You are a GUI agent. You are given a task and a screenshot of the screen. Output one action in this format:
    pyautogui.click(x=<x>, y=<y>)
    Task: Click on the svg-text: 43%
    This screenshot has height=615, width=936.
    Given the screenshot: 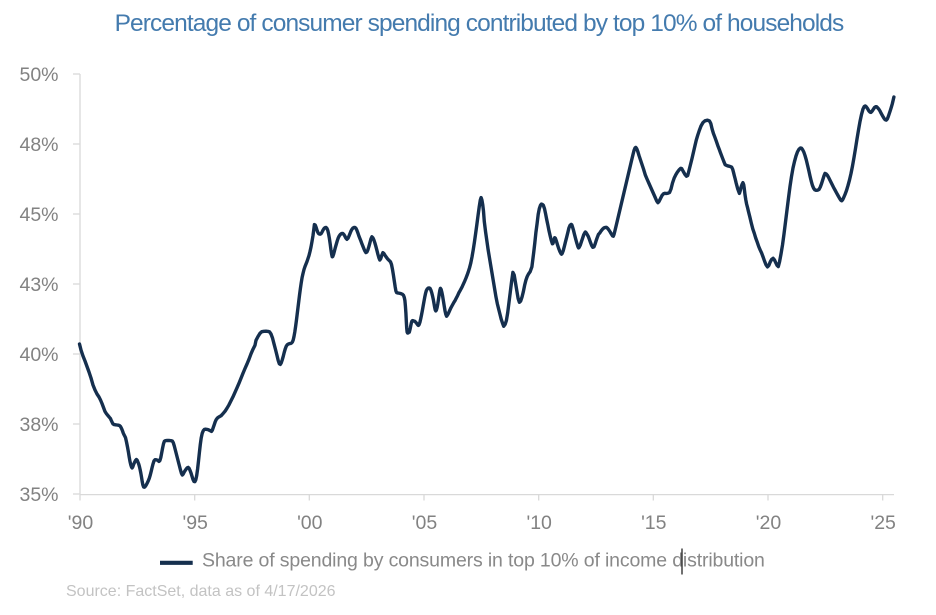 What is the action you would take?
    pyautogui.click(x=38, y=285)
    